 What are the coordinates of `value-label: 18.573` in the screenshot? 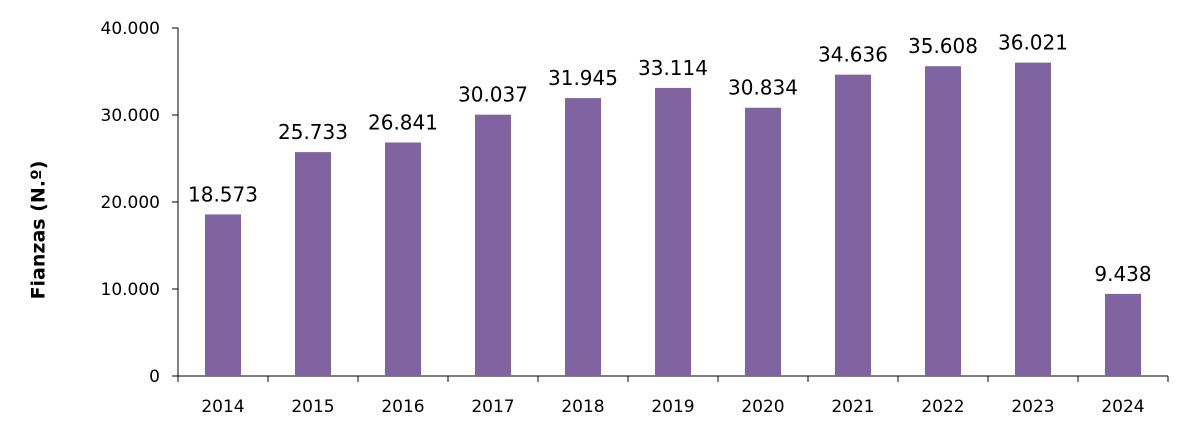 It's located at (223, 194).